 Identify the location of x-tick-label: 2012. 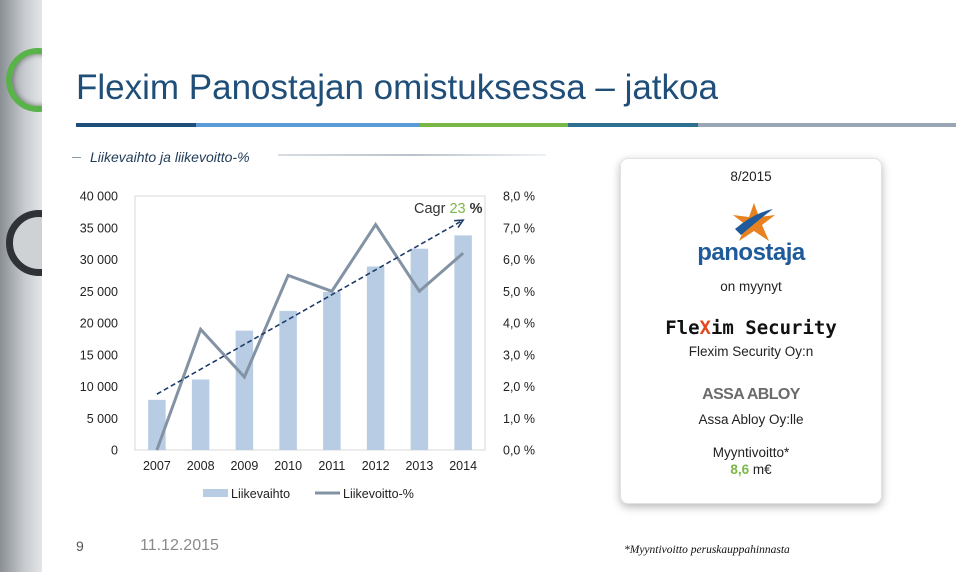
(376, 466).